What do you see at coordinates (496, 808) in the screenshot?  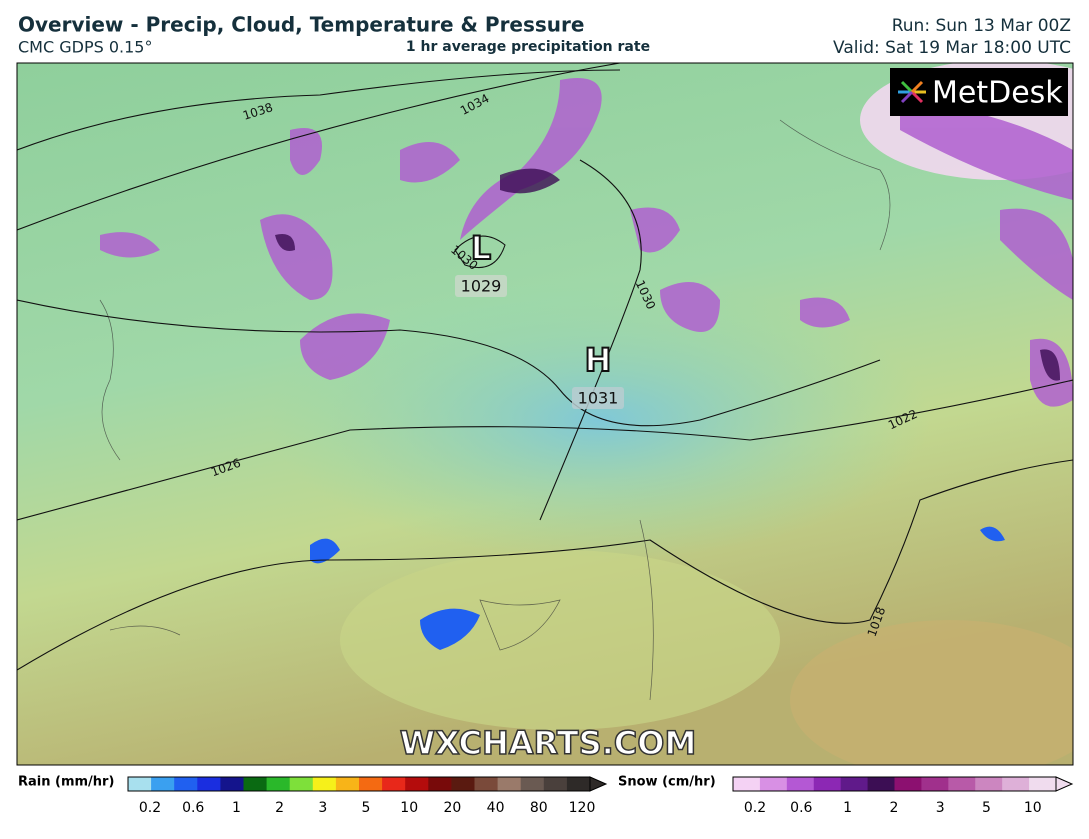 I see `rain-tick: 40` at bounding box center [496, 808].